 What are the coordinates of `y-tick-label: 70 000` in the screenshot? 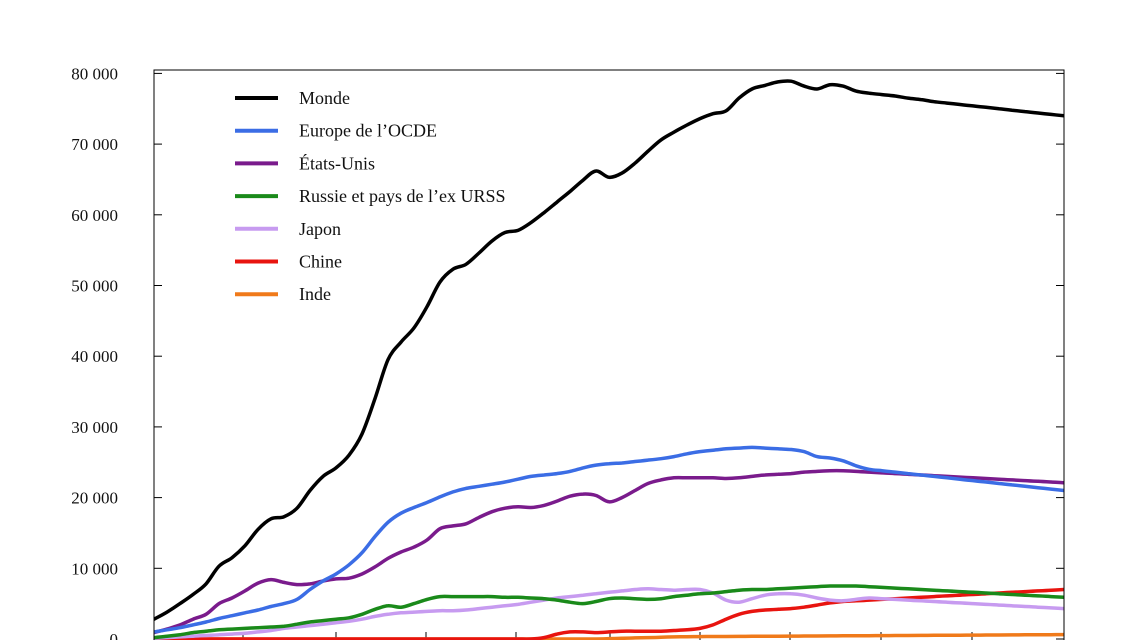 It's located at (94, 144).